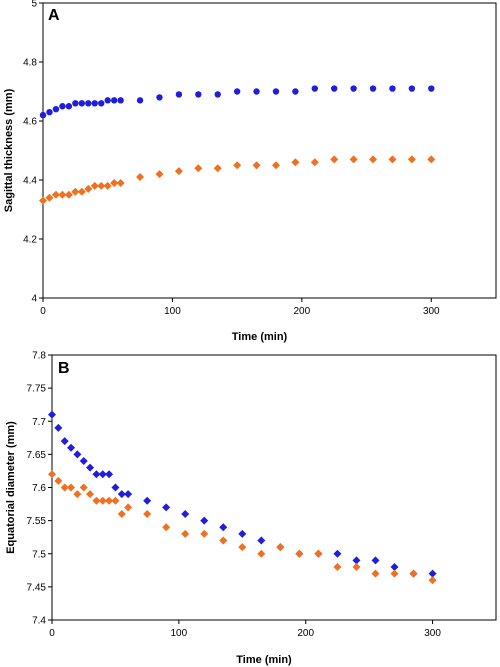 The height and width of the screenshot is (667, 500). I want to click on y-axis-title: Sagittal thickness (mm), so click(9, 150).